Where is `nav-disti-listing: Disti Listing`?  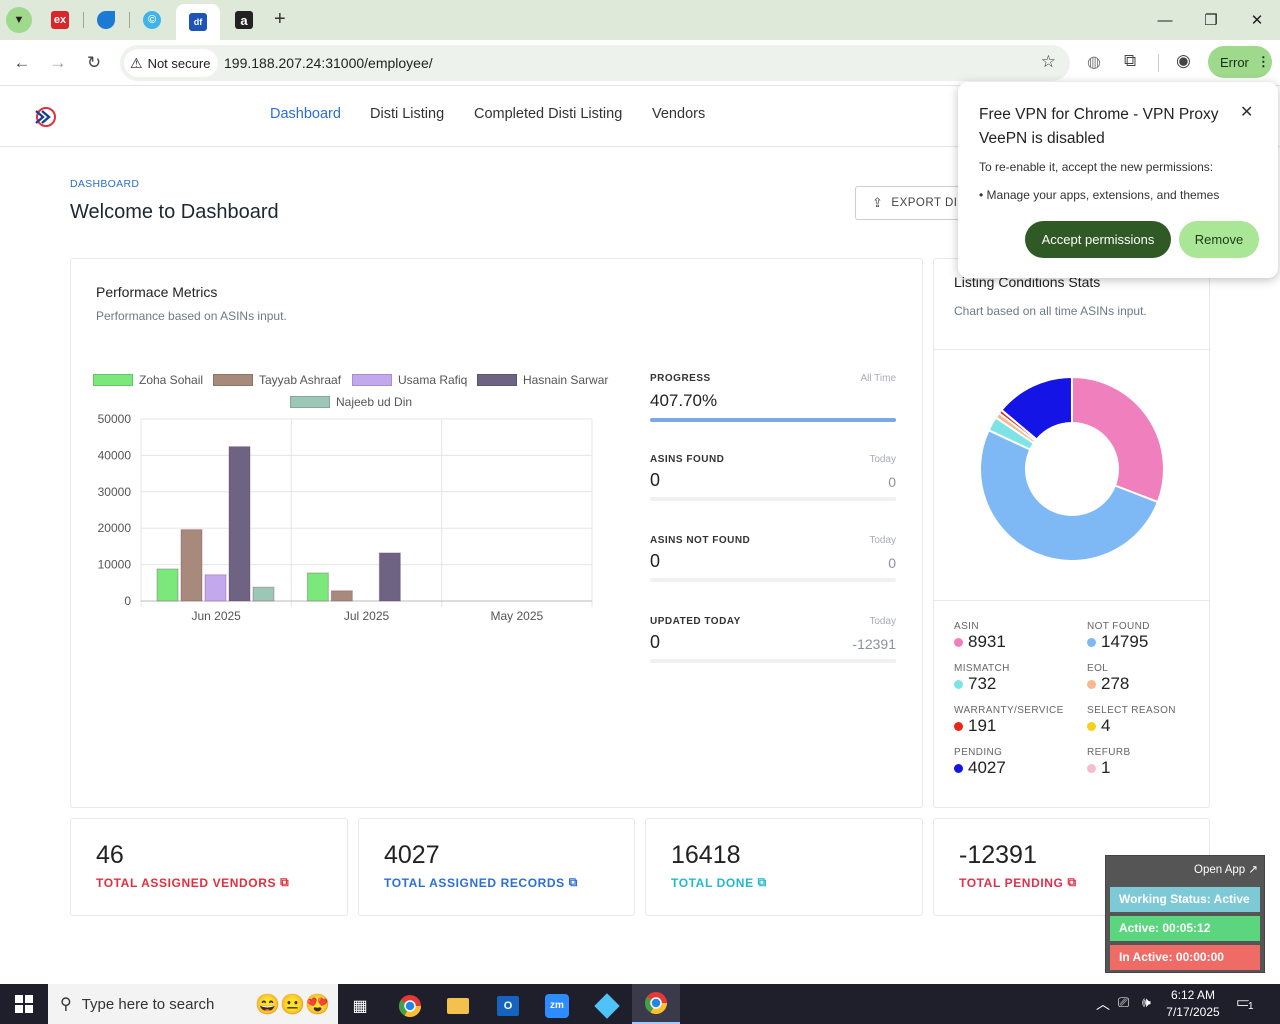
nav-disti-listing: Disti Listing is located at coordinates (407, 114).